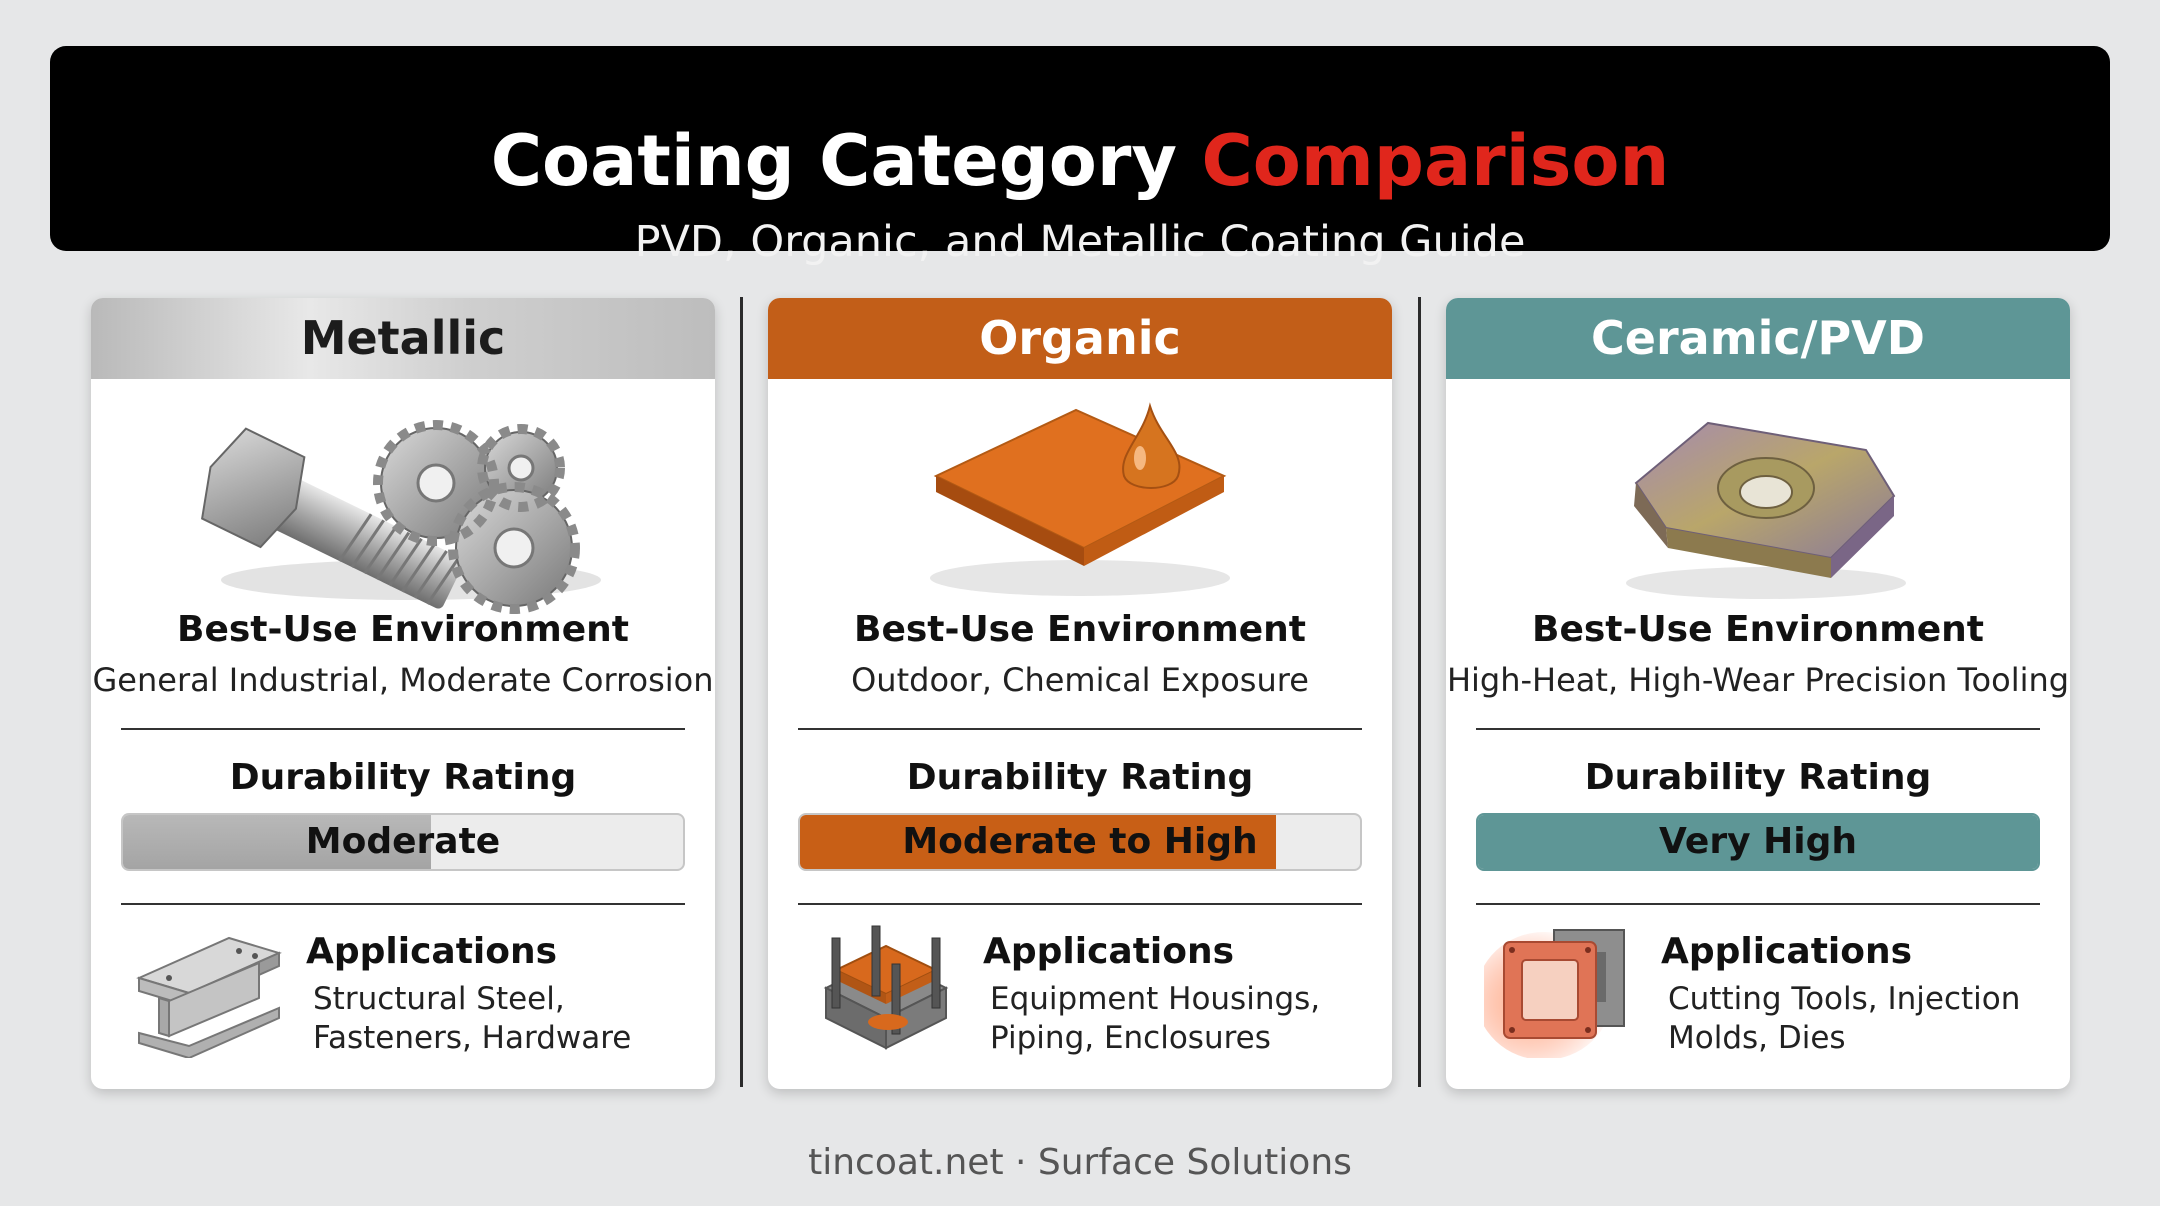 This screenshot has height=1206, width=2160. What do you see at coordinates (1130, 1038) in the screenshot?
I see `applications-line: Piping, Enclosures` at bounding box center [1130, 1038].